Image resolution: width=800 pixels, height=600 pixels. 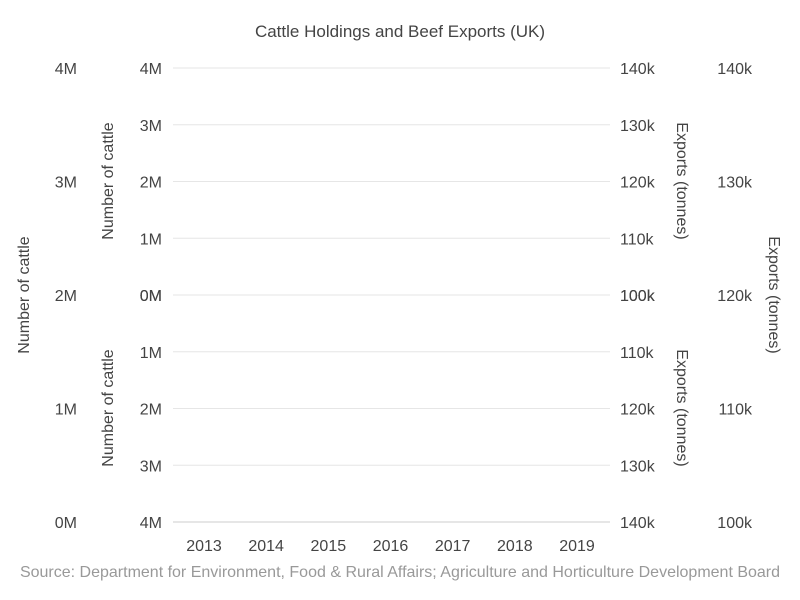 What do you see at coordinates (66, 410) in the screenshot?
I see `left-outer-tick-label: 1M` at bounding box center [66, 410].